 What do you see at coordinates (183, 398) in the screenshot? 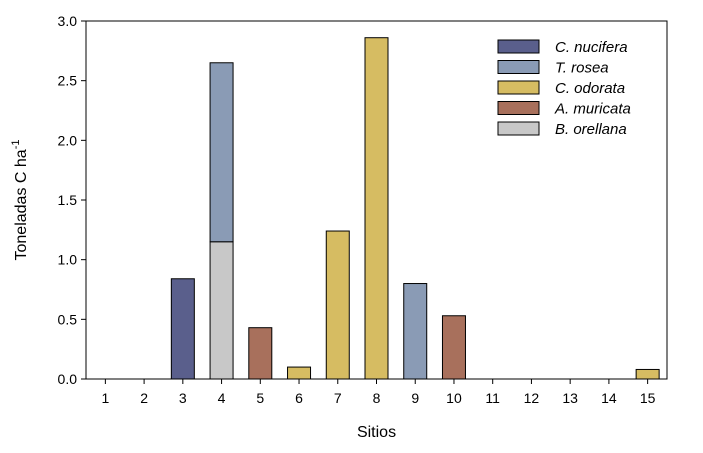
I see `x-tick-label: 3` at bounding box center [183, 398].